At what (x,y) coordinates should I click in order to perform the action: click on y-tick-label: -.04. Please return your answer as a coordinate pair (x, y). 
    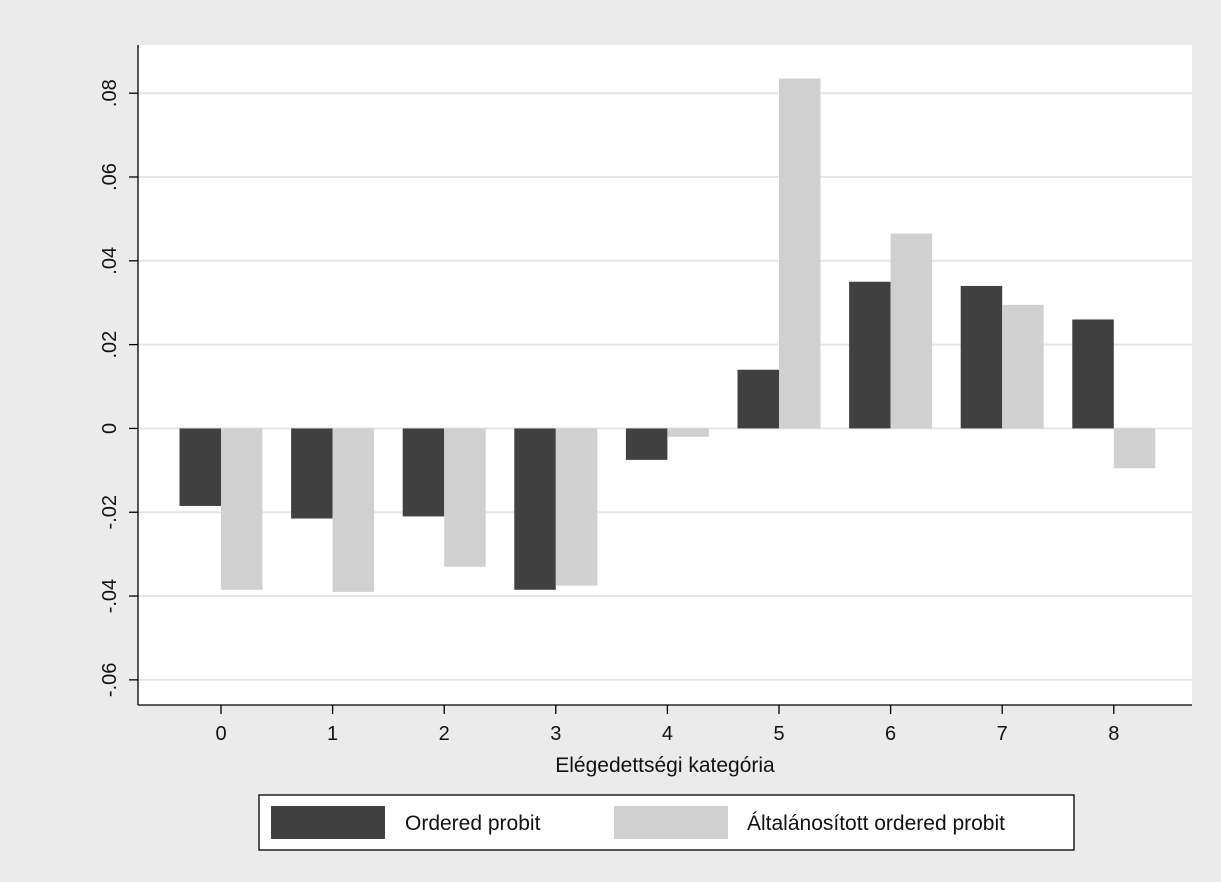
    Looking at the image, I should click on (110, 596).